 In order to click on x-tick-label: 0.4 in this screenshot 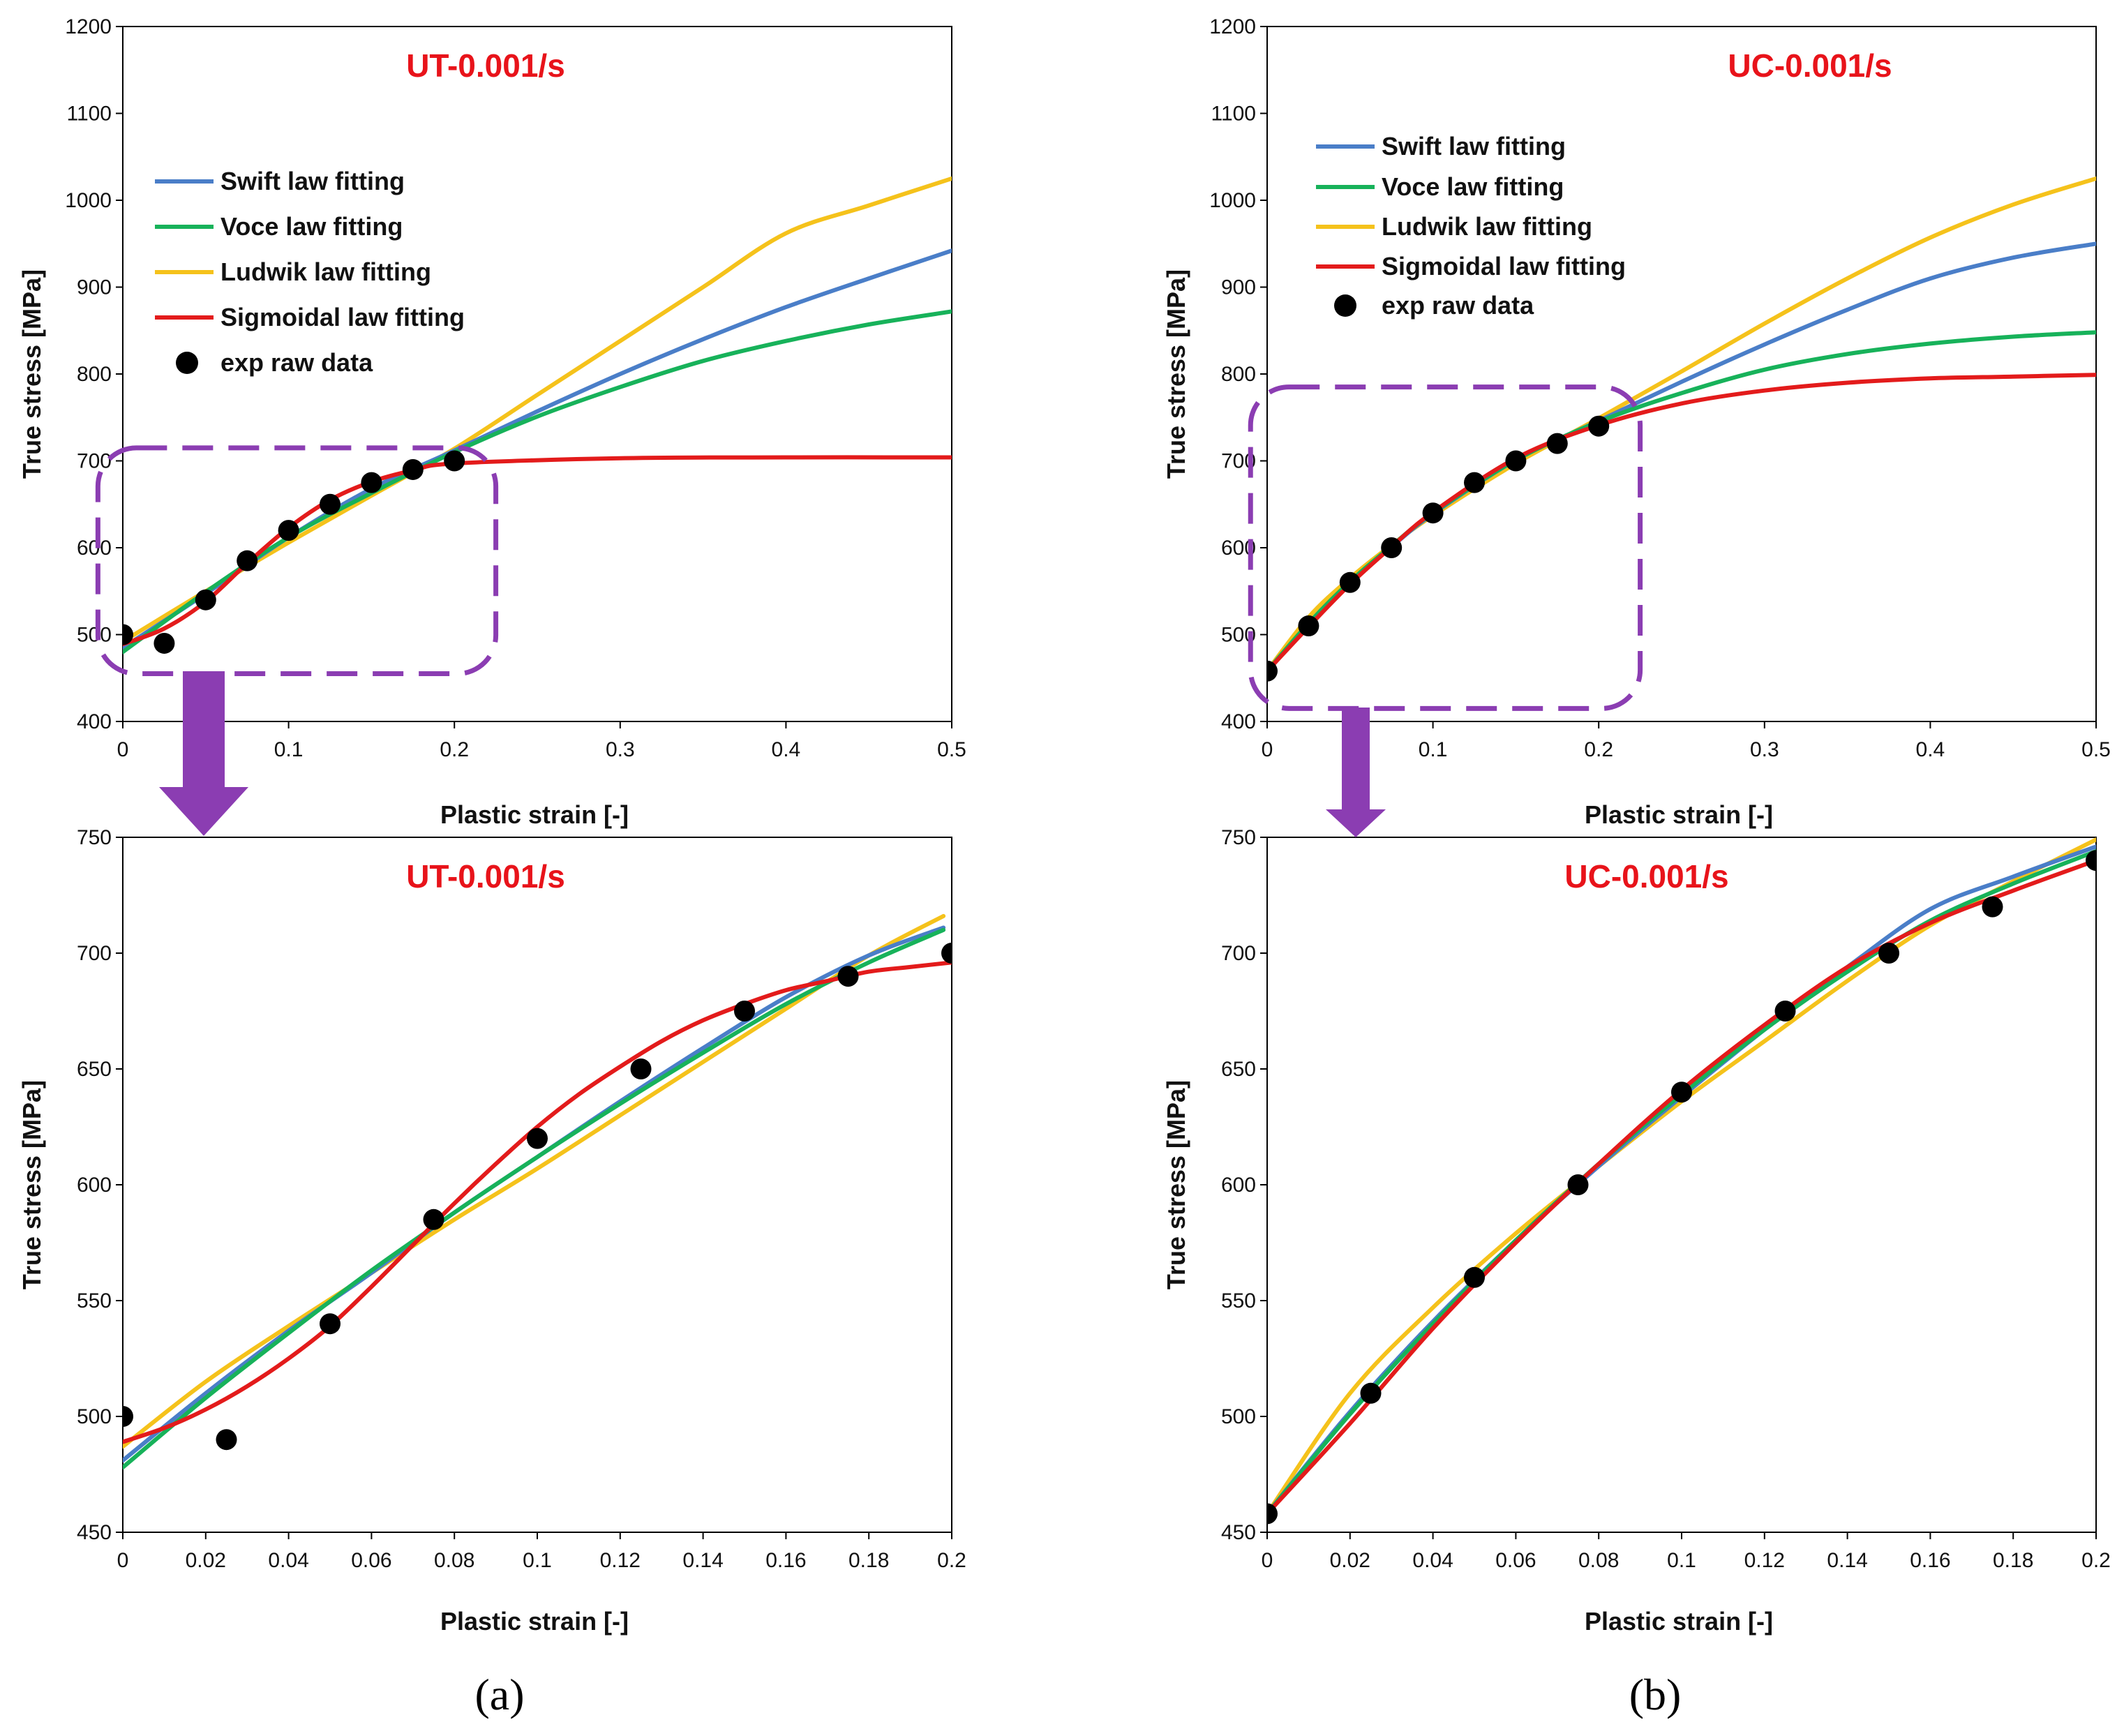, I will do `click(787, 749)`.